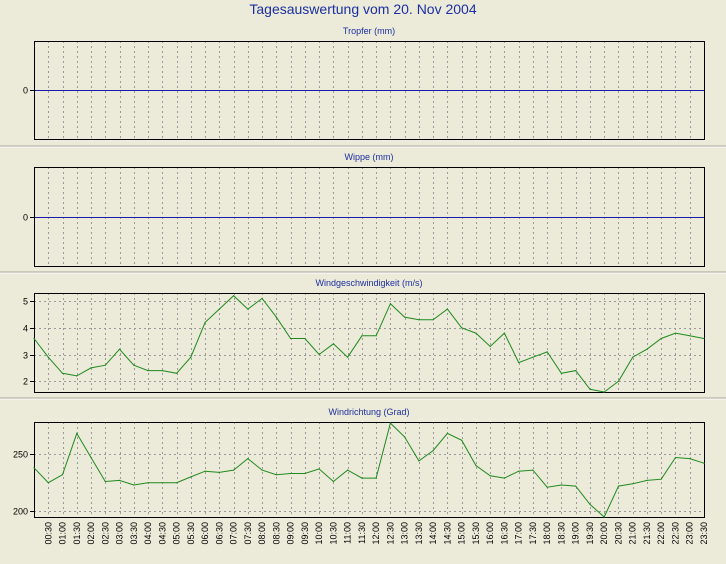 This screenshot has width=726, height=564. What do you see at coordinates (368, 412) in the screenshot?
I see `chart-title: Windrichtung (Grad)` at bounding box center [368, 412].